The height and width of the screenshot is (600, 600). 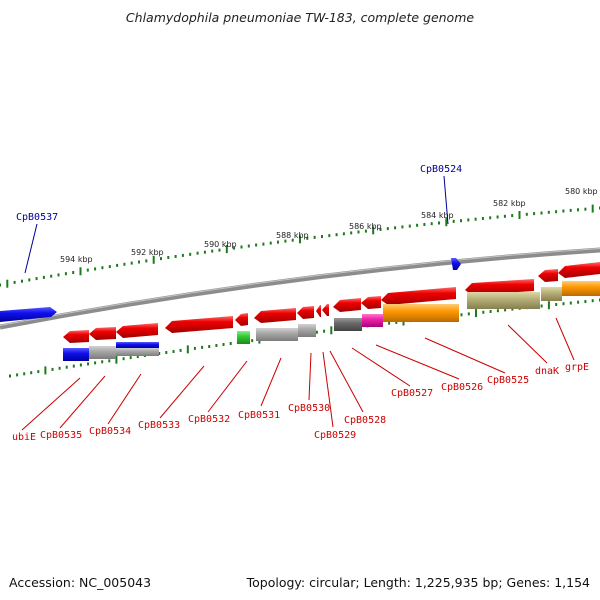 What do you see at coordinates (102, 352) in the screenshot?
I see `cog-bar-cpb0535` at bounding box center [102, 352].